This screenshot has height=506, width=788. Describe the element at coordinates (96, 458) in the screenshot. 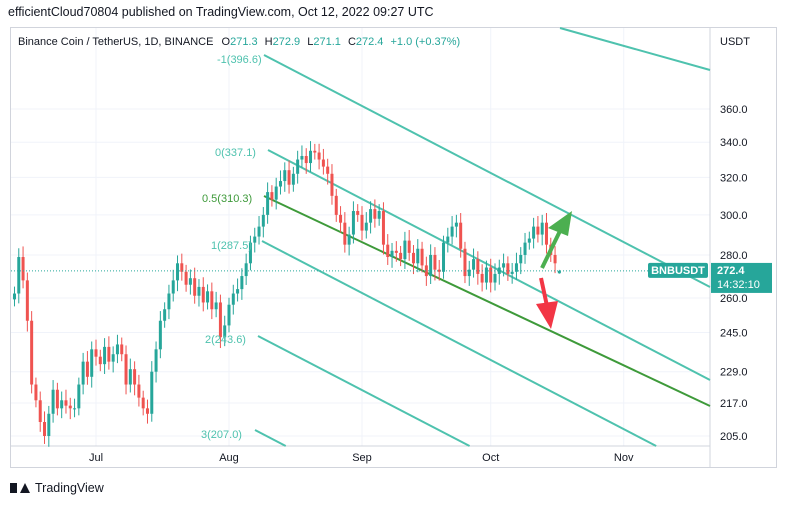

I see `time-tick-0: Jul` at that location.